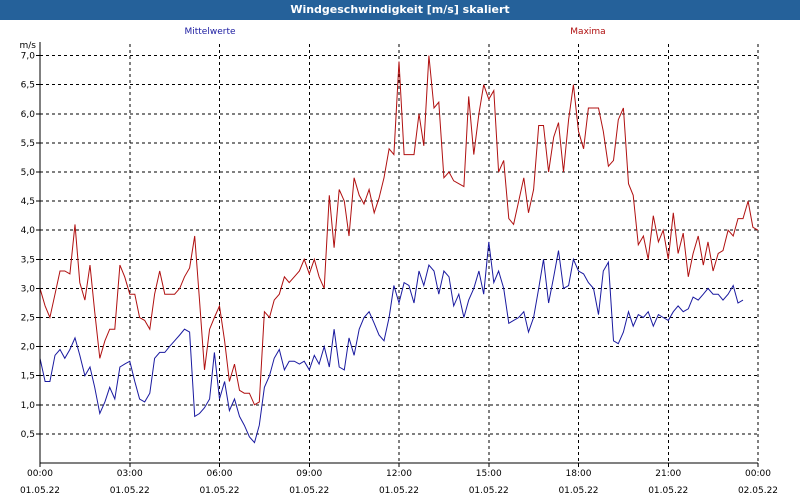 The image size is (800, 500). Describe the element at coordinates (28, 86) in the screenshot. I see `y-tick-label: 6,5` at that location.